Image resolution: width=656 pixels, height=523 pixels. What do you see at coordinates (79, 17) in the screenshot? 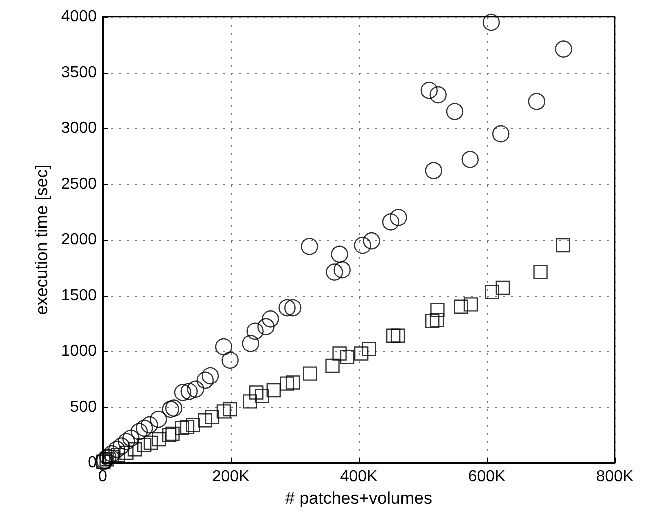
I see `y-tick-label: 4000` at bounding box center [79, 17].